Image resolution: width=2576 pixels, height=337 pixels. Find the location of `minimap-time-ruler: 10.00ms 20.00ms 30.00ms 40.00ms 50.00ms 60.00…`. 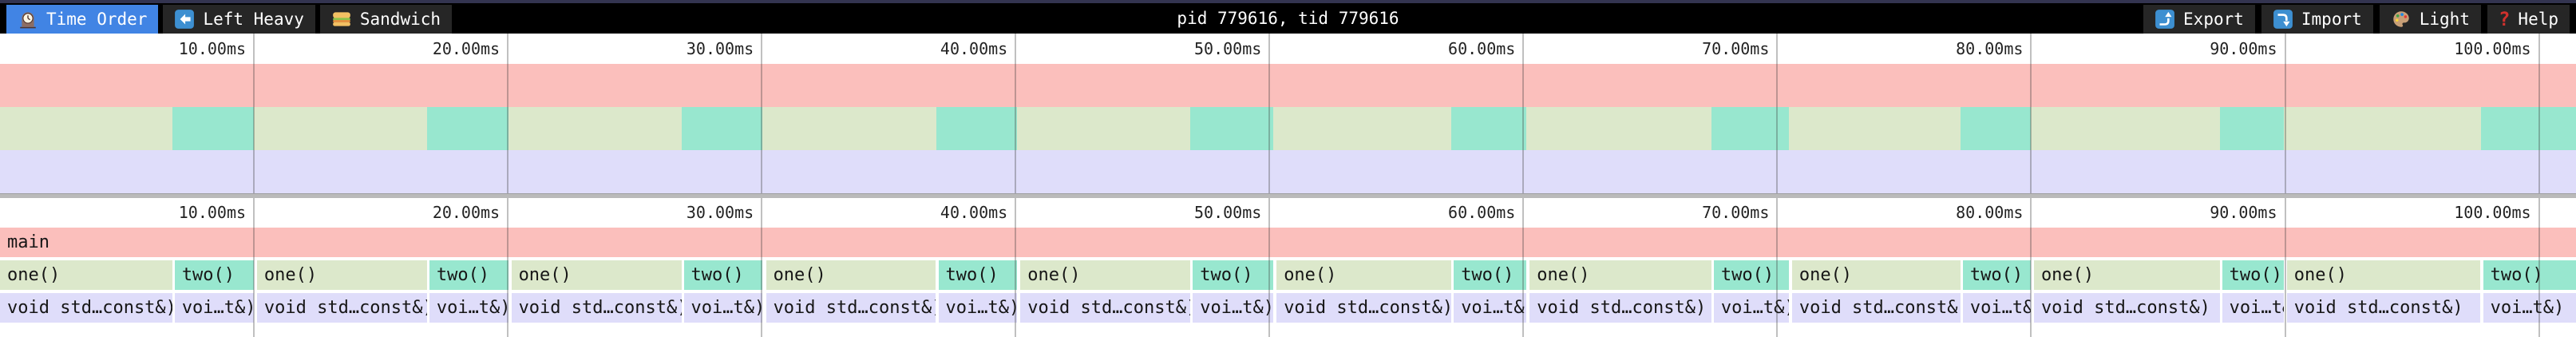

minimap-time-ruler: 10.00ms 20.00ms 30.00ms 40.00ms 50.00ms 60.00… is located at coordinates (1288, 49).